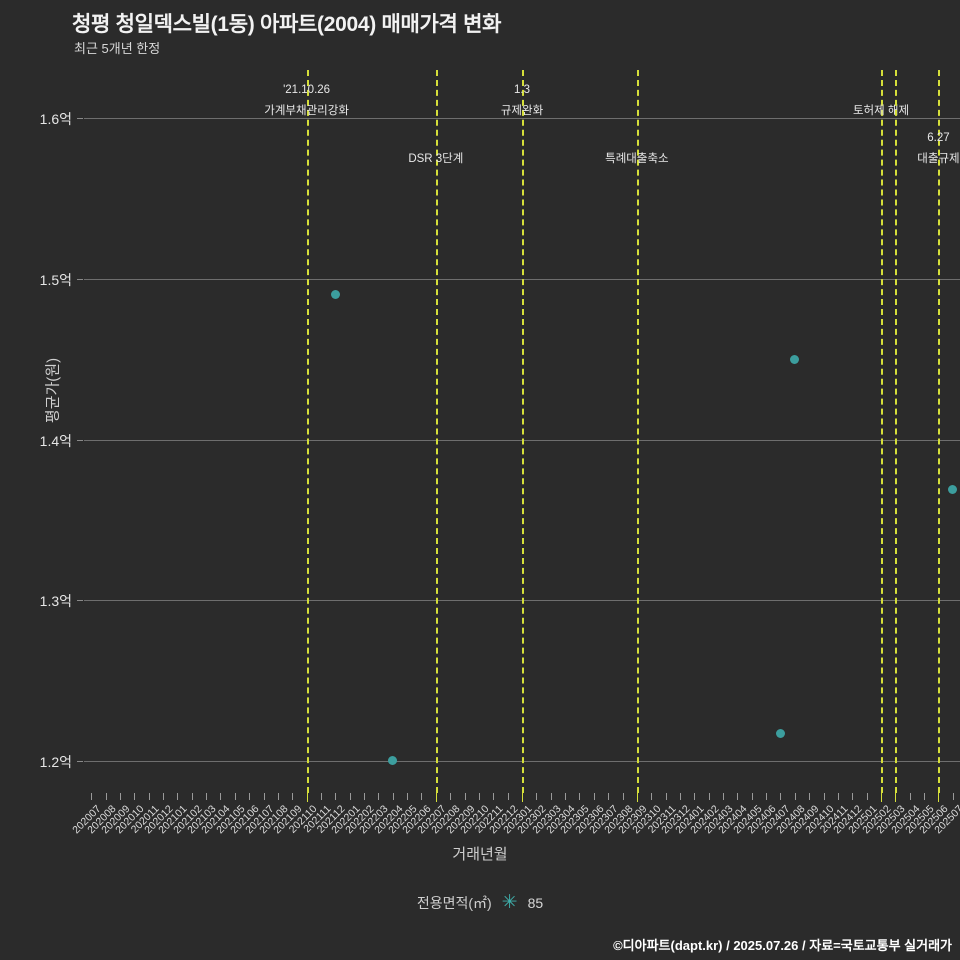 This screenshot has width=960, height=960. What do you see at coordinates (55, 761) in the screenshot?
I see `y-axis-tick-label: 1.2억` at bounding box center [55, 761].